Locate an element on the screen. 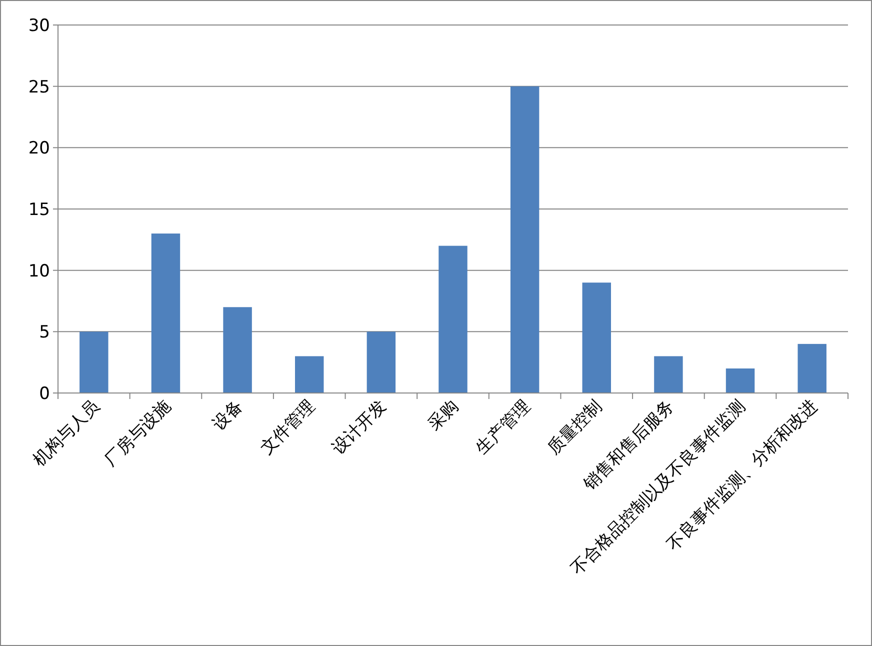  y-tick-label: 25 is located at coordinates (39, 87).